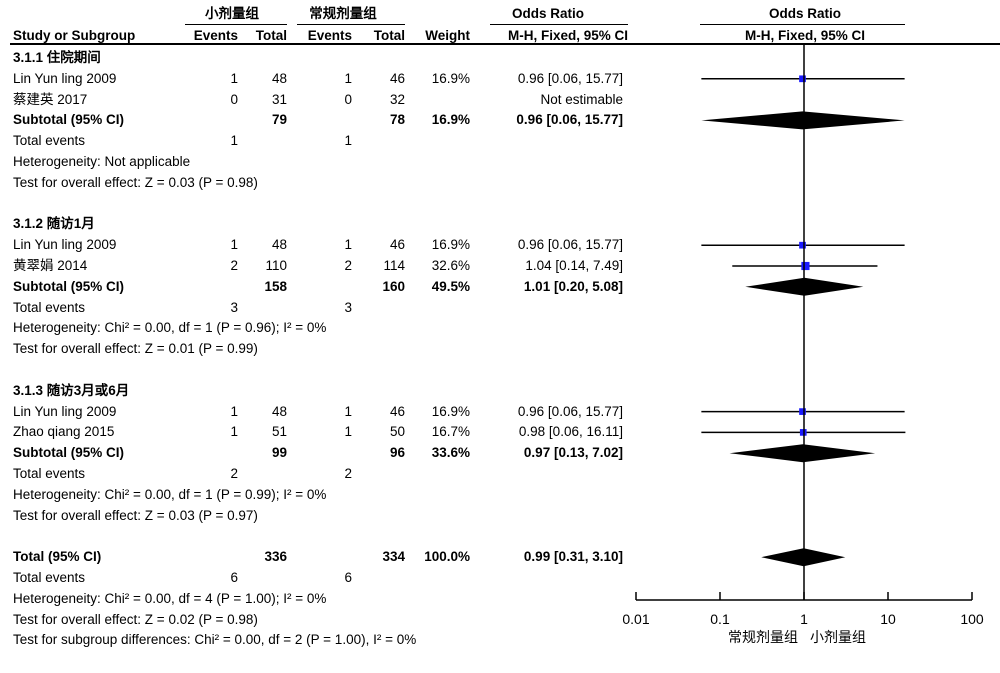 This screenshot has height=673, width=1000. What do you see at coordinates (279, 453) in the screenshot?
I see `total1-value: 99` at bounding box center [279, 453].